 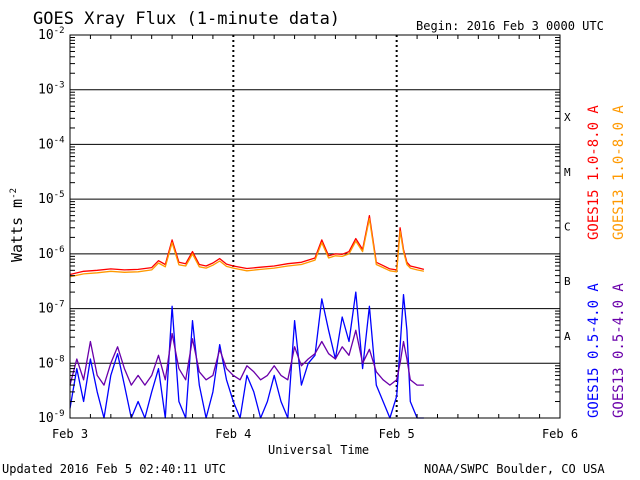 What do you see at coordinates (318, 450) in the screenshot?
I see `x-axis-label: Universal Time` at bounding box center [318, 450].